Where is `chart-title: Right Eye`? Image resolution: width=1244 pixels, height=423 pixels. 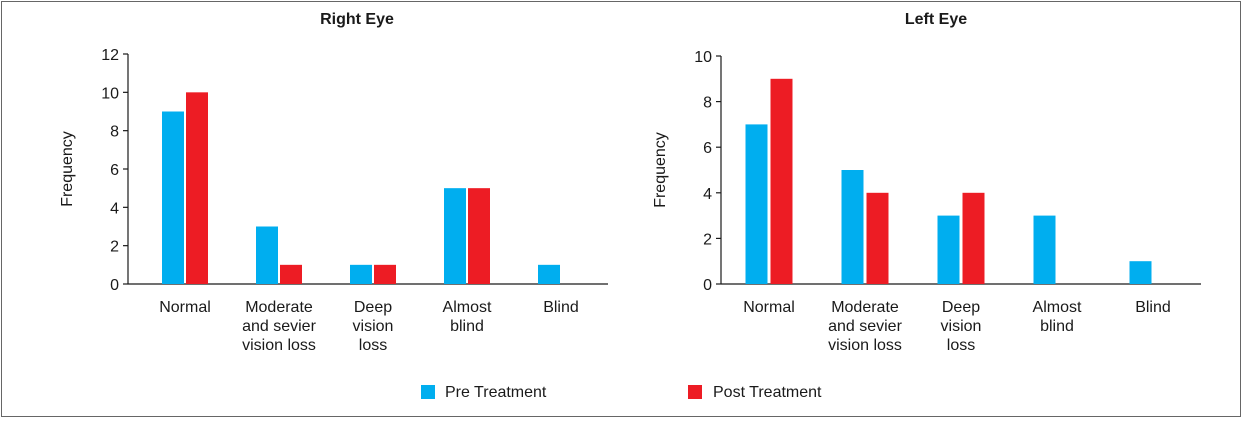
chart-title: Right Eye is located at coordinates (357, 19).